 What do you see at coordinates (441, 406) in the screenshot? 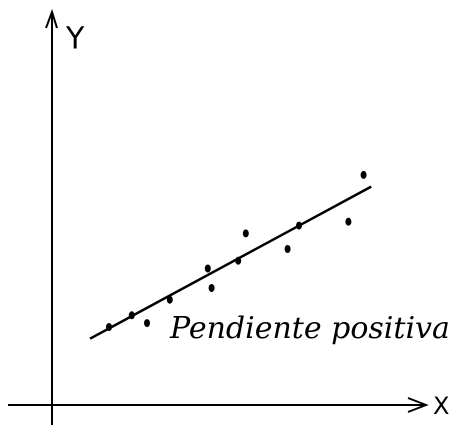
I see `x-axis-label: X` at bounding box center [441, 406].